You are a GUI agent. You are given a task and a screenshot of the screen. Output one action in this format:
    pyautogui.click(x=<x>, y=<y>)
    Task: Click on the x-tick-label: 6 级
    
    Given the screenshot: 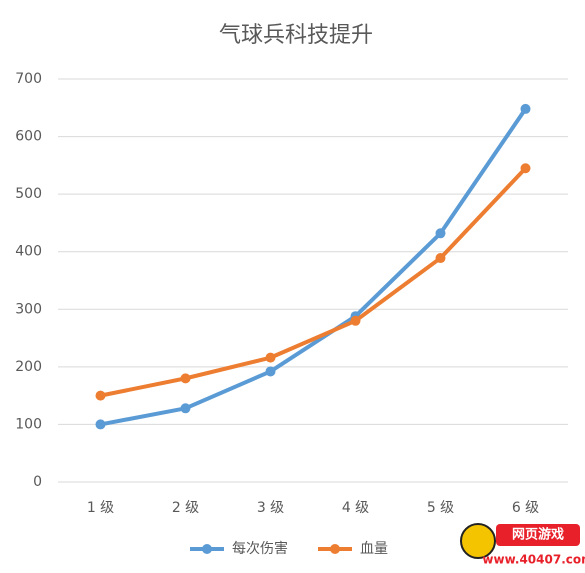 What is the action you would take?
    pyautogui.click(x=525, y=508)
    